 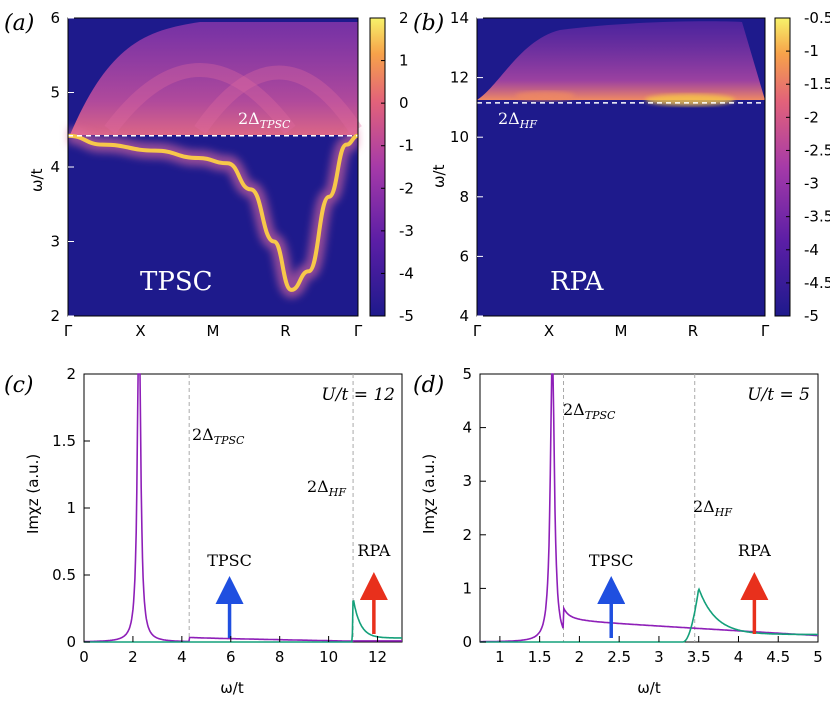 I want to click on panel-d-ylabel: Imχz (a.u.), so click(x=429, y=494).